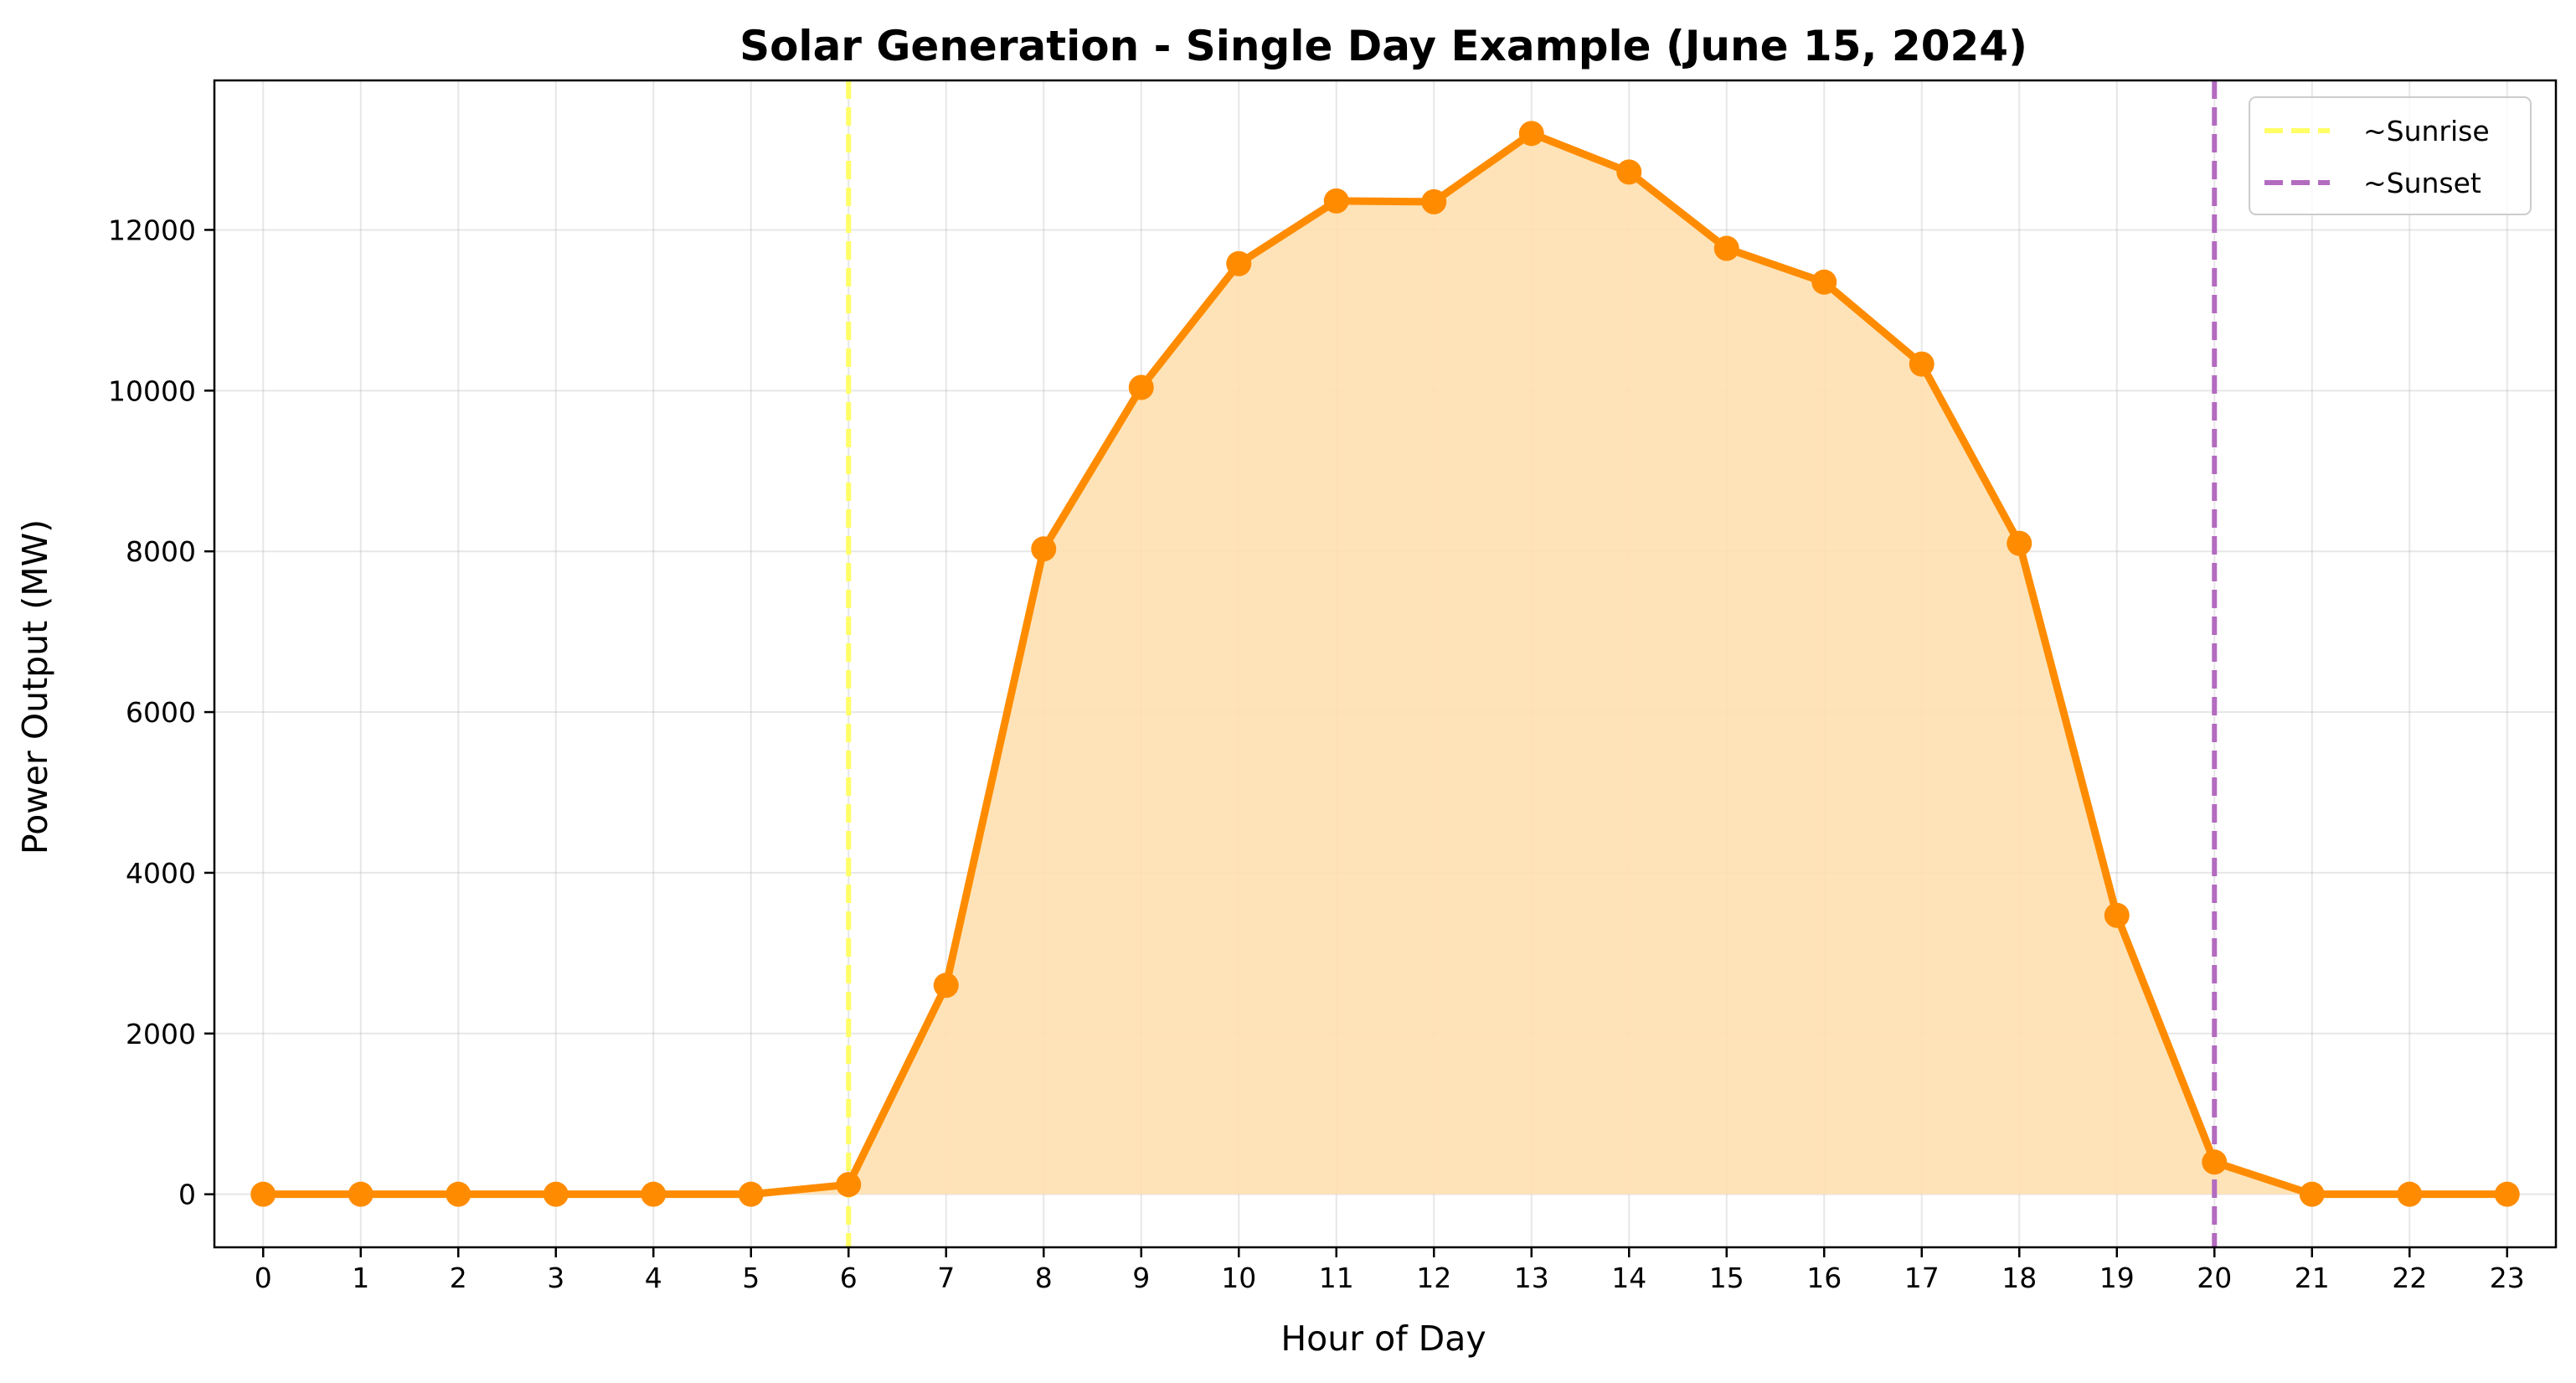  Describe the element at coordinates (2422, 183) in the screenshot. I see `legend-sunset-label: ~Sunset` at that location.